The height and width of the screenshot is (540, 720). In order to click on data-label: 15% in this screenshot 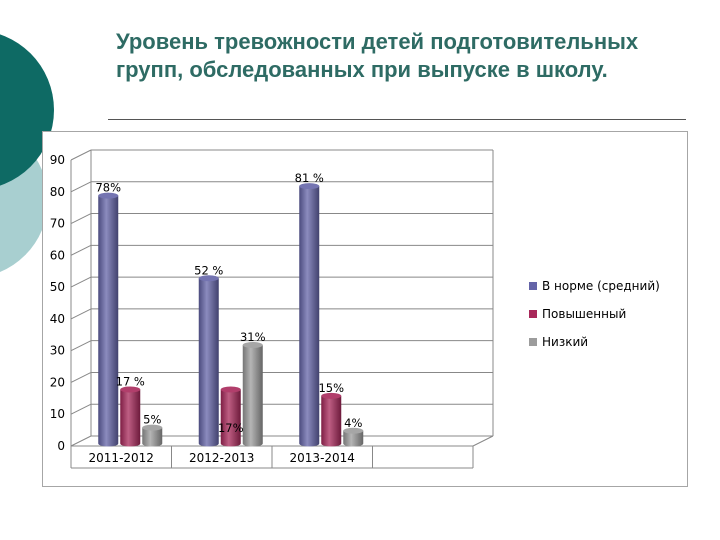, I will do `click(331, 388)`.